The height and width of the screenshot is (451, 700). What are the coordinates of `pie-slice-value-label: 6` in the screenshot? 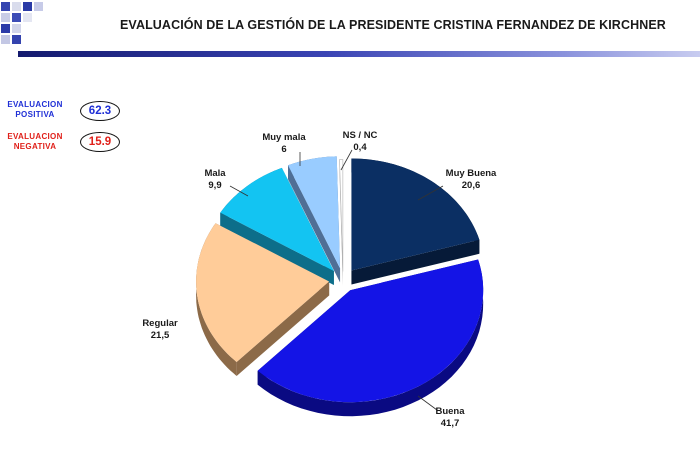 It's located at (283, 149).